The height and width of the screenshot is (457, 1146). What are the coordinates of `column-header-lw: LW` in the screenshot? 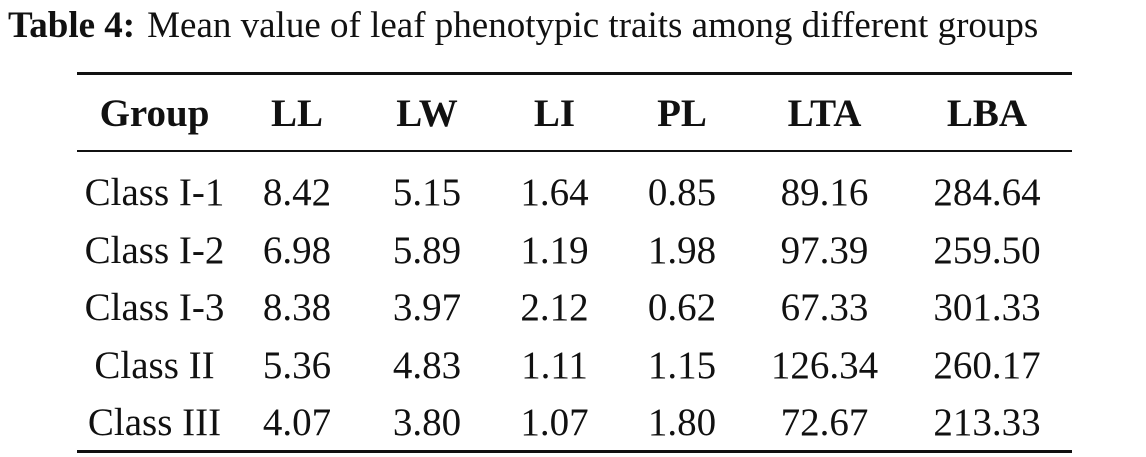 It's located at (427, 113).